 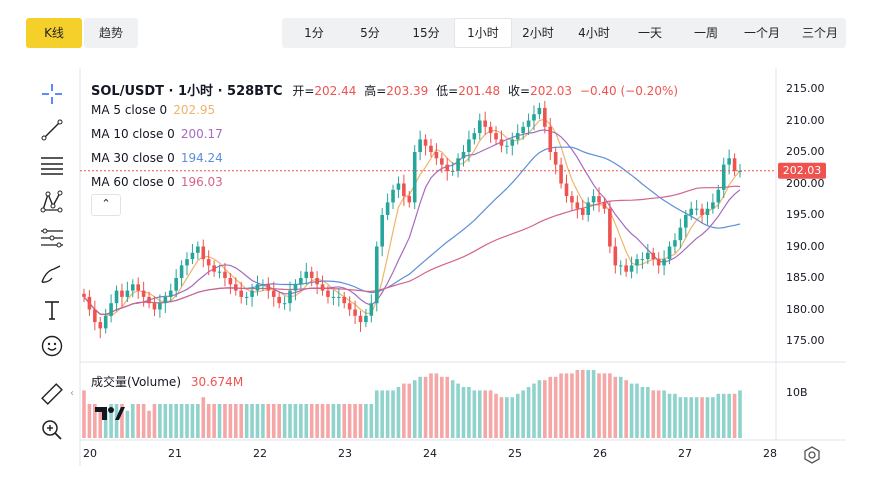 What do you see at coordinates (370, 33) in the screenshot?
I see `timeframe-1: 5分` at bounding box center [370, 33].